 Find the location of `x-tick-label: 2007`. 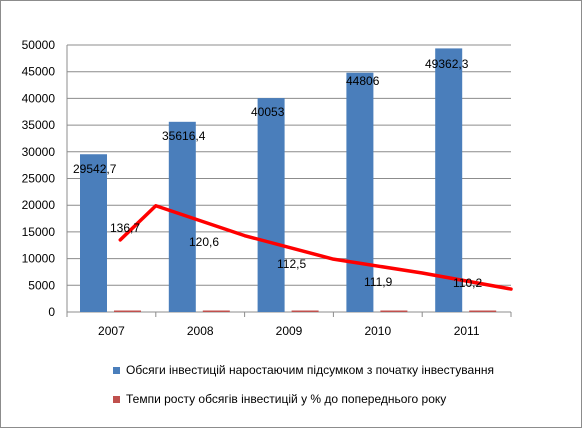

x-tick-label: 2007 is located at coordinates (111, 331).